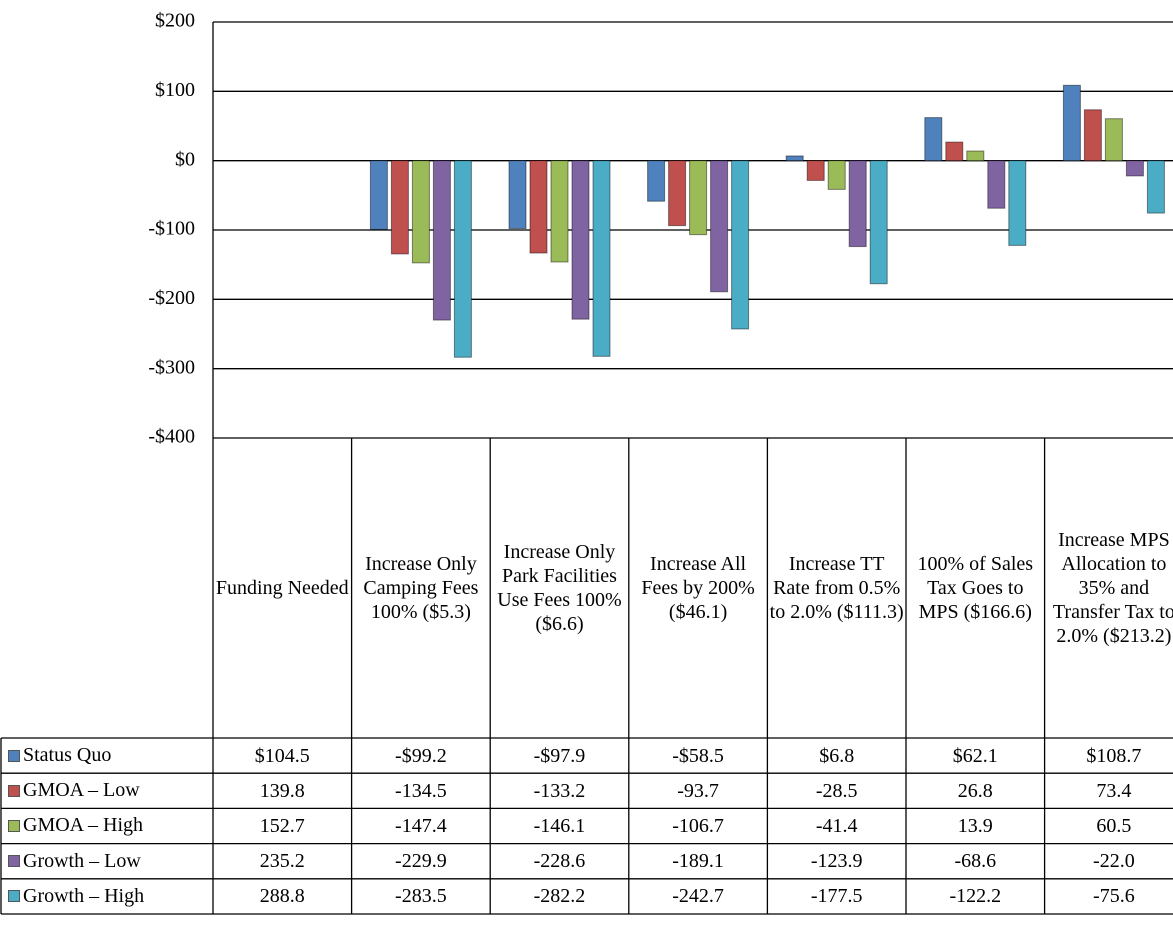 The image size is (1173, 934). I want to click on y-tick-label: $100, so click(175, 90).